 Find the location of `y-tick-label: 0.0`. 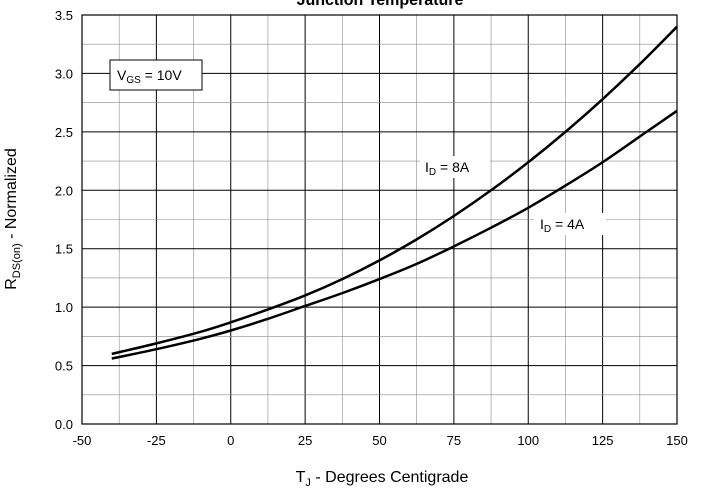

y-tick-label: 0.0 is located at coordinates (64, 424).